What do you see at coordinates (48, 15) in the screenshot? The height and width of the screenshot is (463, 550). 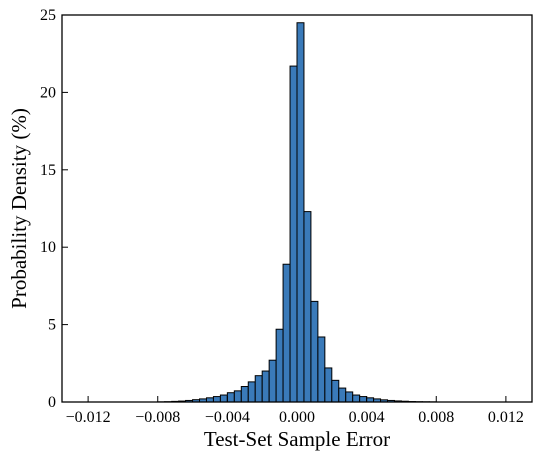 I see `y-tick-label: 25` at bounding box center [48, 15].